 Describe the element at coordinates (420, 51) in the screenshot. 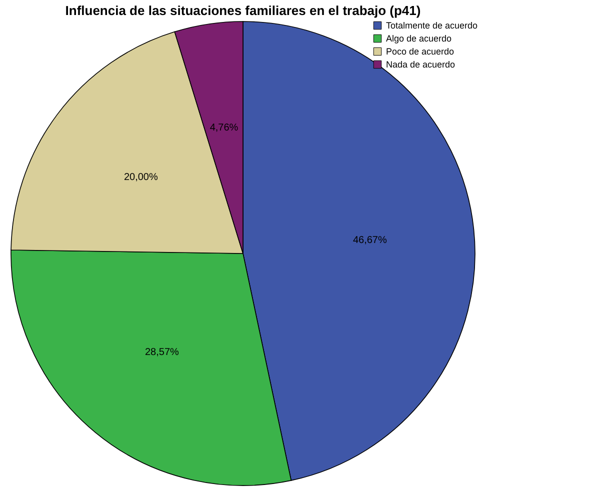

I see `legend-label: Poco de acuerdo` at that location.